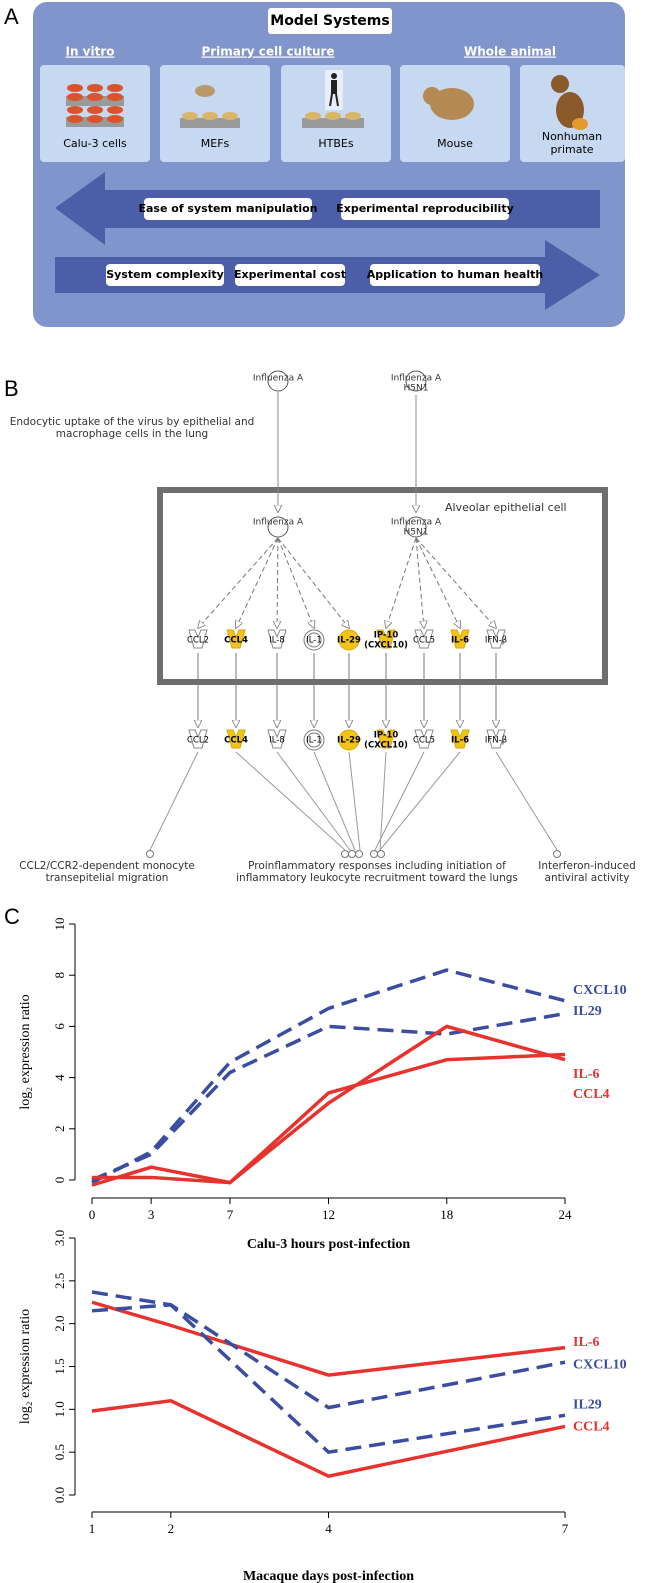  I want to click on y-tick-label: 1.5, so click(59, 1366).